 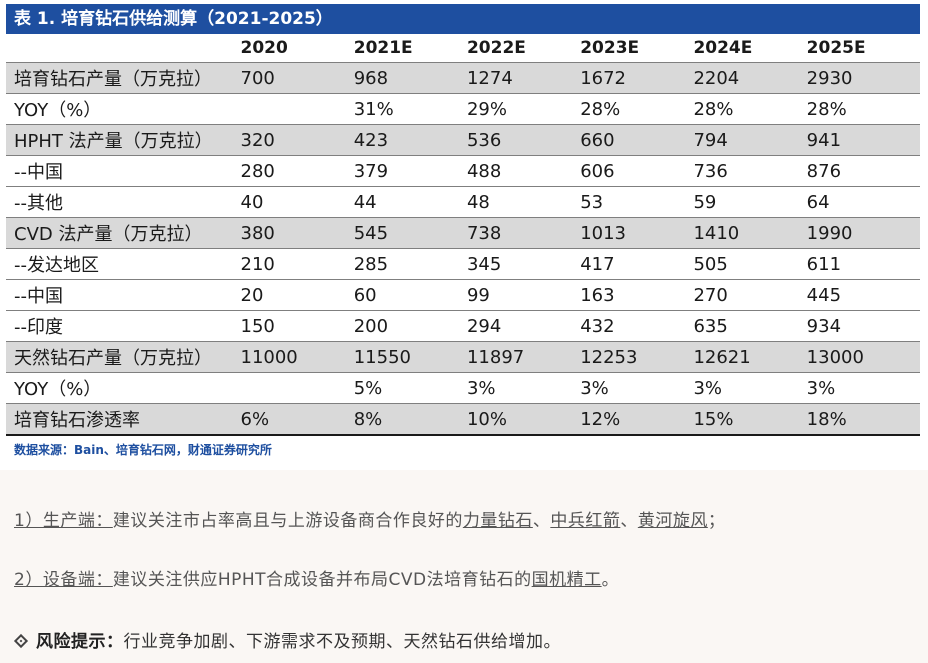 What do you see at coordinates (463, 326) in the screenshot?
I see `table-row: --印度 150 200 294 432 635 934` at bounding box center [463, 326].